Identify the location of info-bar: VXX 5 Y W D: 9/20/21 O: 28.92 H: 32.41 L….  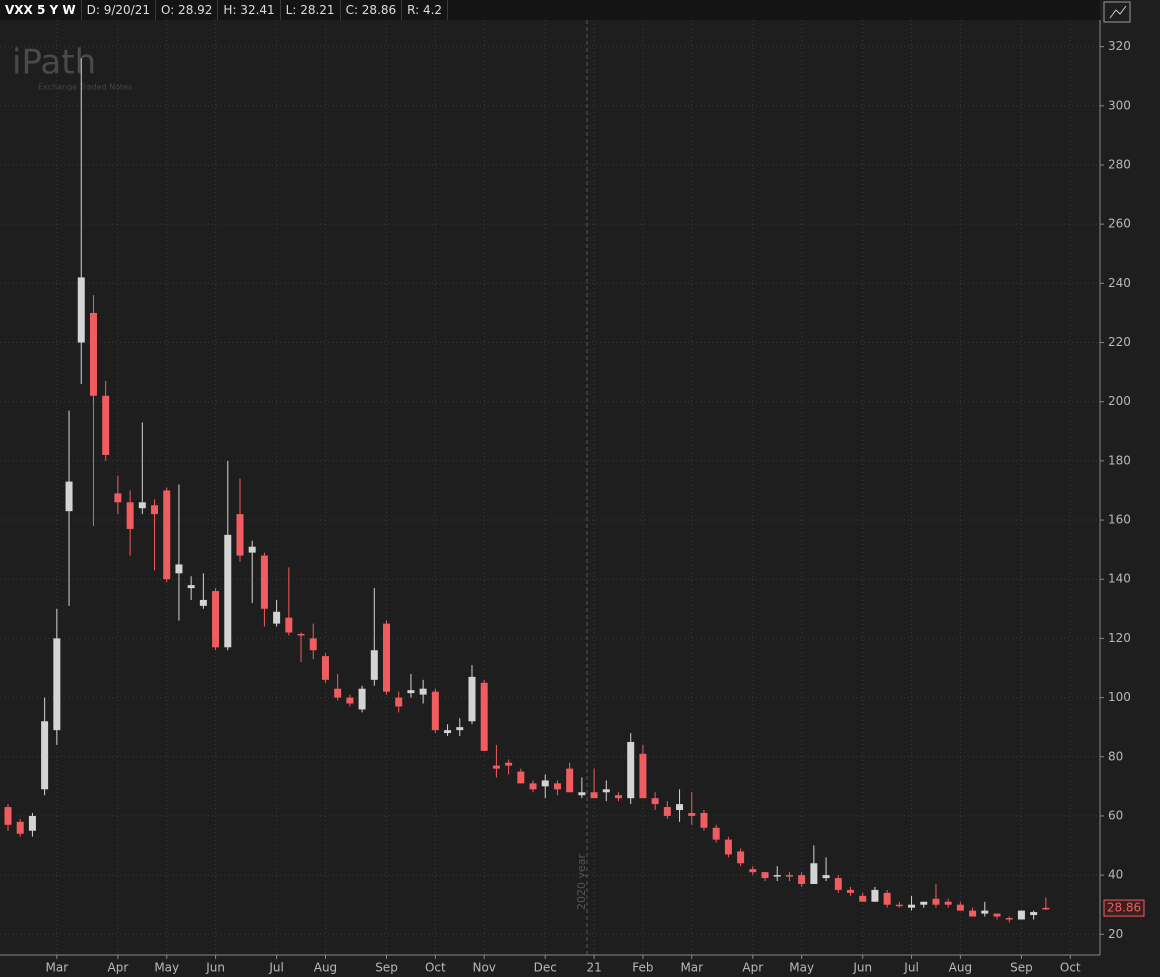
(550, 10).